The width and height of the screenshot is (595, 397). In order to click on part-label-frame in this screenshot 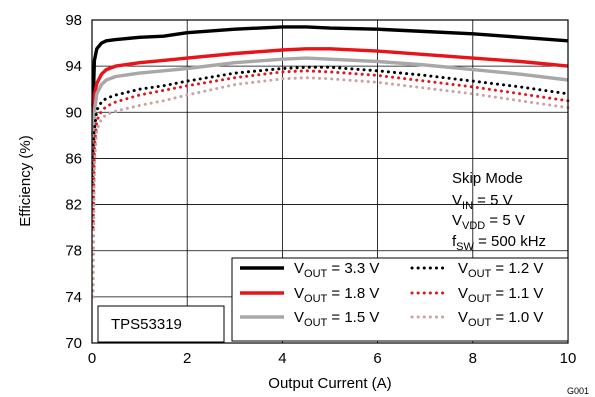, I will do `click(161, 324)`.